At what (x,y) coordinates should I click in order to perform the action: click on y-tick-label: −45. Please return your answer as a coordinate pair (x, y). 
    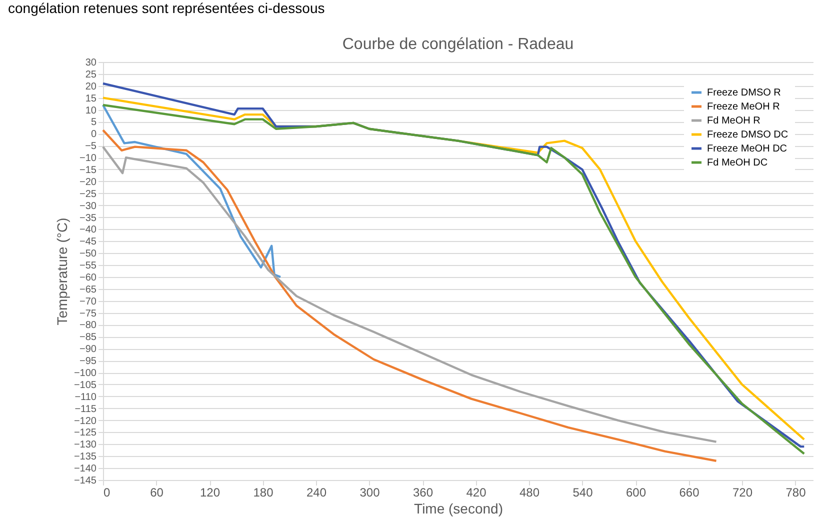
    Looking at the image, I should click on (88, 242).